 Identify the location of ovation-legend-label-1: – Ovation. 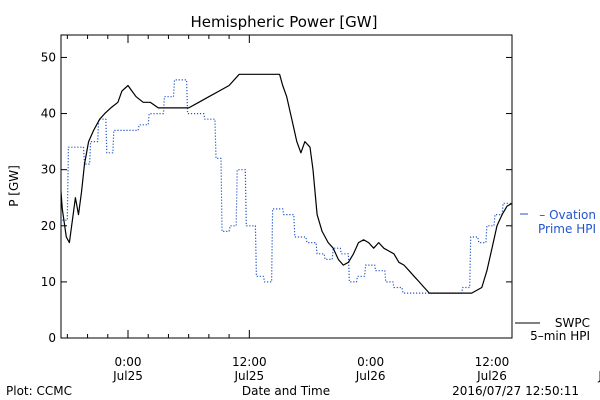
(567, 215).